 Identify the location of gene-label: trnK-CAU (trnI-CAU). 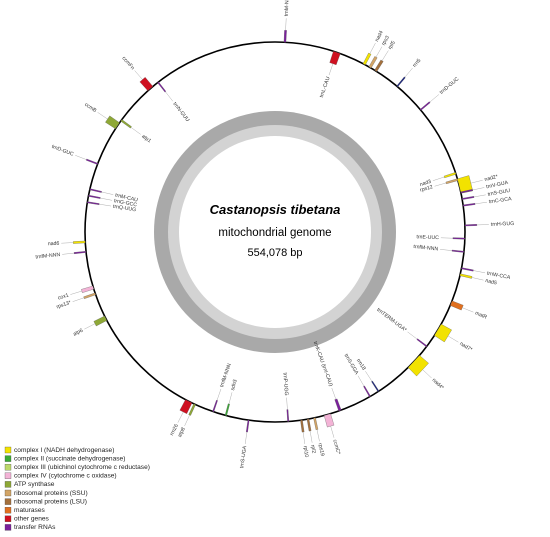
(323, 364).